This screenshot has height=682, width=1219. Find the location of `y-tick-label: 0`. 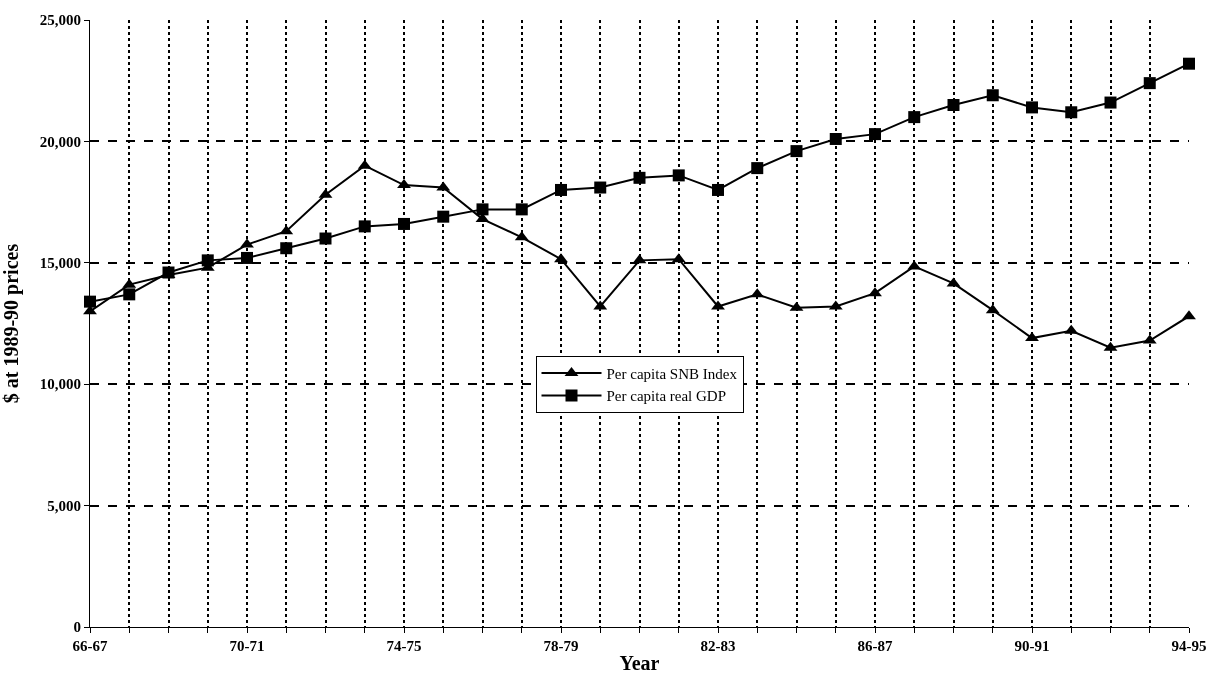

y-tick-label: 0 is located at coordinates (77, 627).